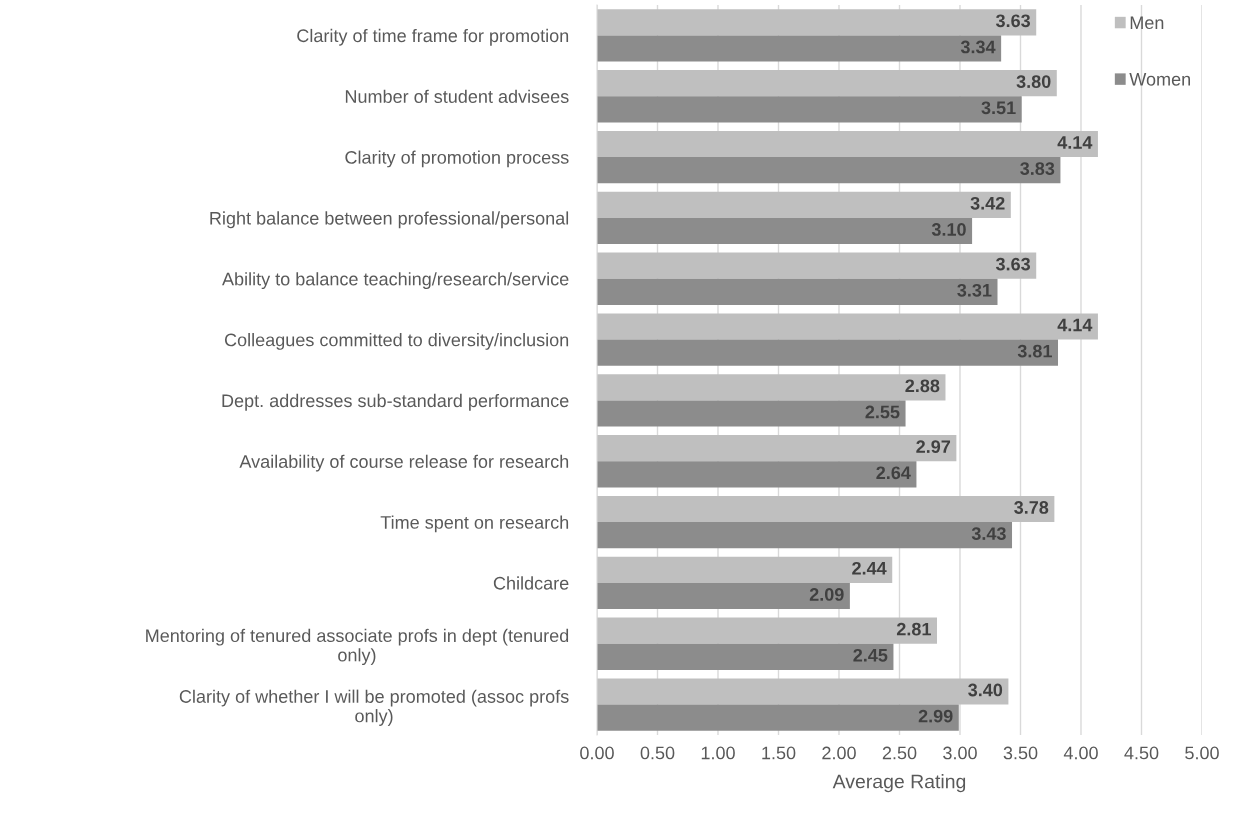 The height and width of the screenshot is (816, 1234). I want to click on data-label: 3.40, so click(985, 690).